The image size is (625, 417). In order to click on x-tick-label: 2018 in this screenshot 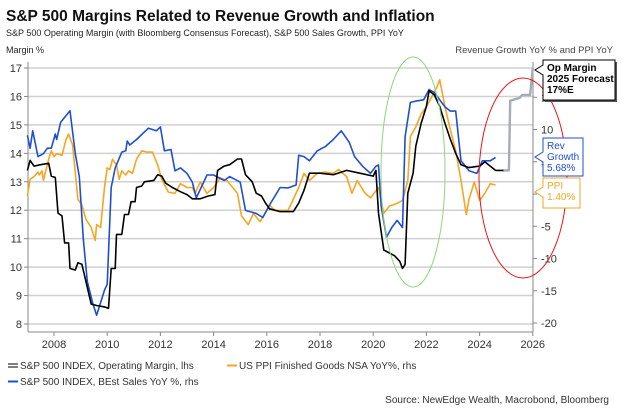, I will do `click(320, 345)`.